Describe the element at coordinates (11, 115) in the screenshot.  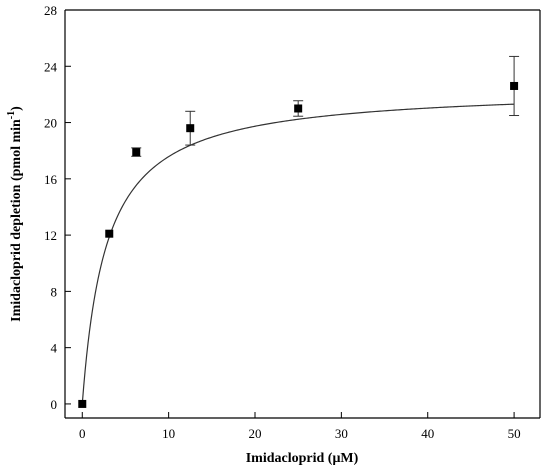
I see `y-axis-title-superscript: -1` at that location.